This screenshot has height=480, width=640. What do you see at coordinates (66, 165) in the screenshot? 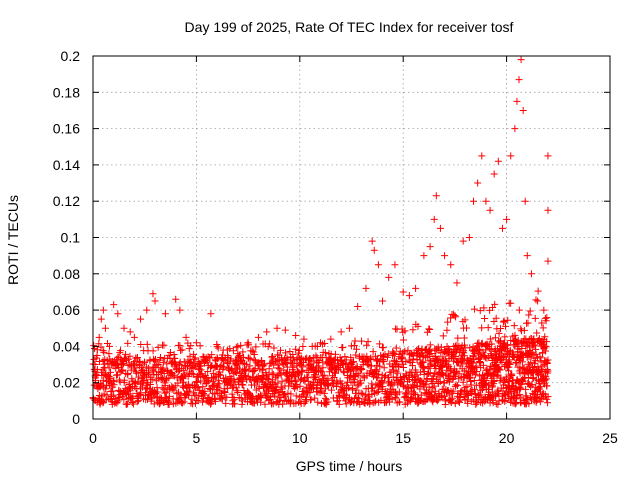
I see `y-tick-label: 0.14` at bounding box center [66, 165].